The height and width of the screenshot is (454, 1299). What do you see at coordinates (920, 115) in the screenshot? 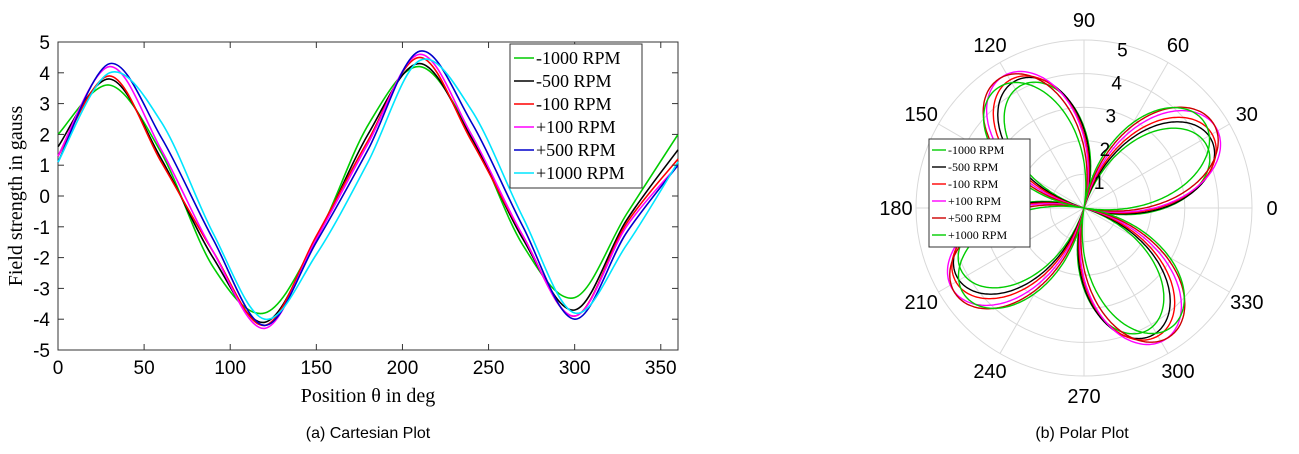
I see `polar-angle-label: 150` at bounding box center [920, 115].